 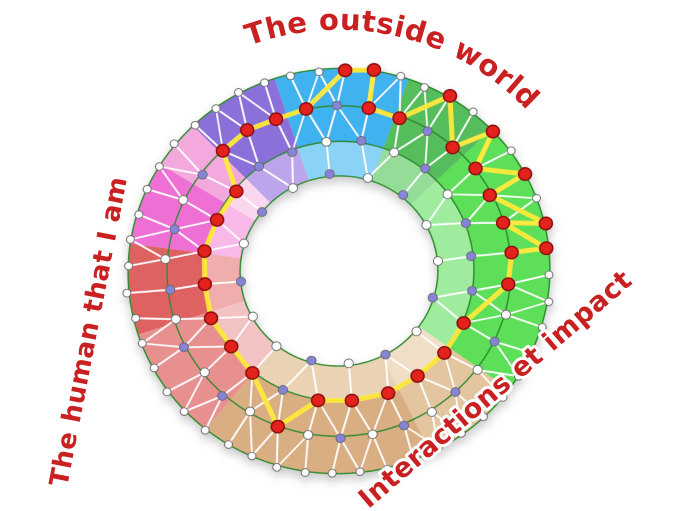 What do you see at coordinates (243, 336) in the screenshot?
I see `sector-salmon-inner` at bounding box center [243, 336].